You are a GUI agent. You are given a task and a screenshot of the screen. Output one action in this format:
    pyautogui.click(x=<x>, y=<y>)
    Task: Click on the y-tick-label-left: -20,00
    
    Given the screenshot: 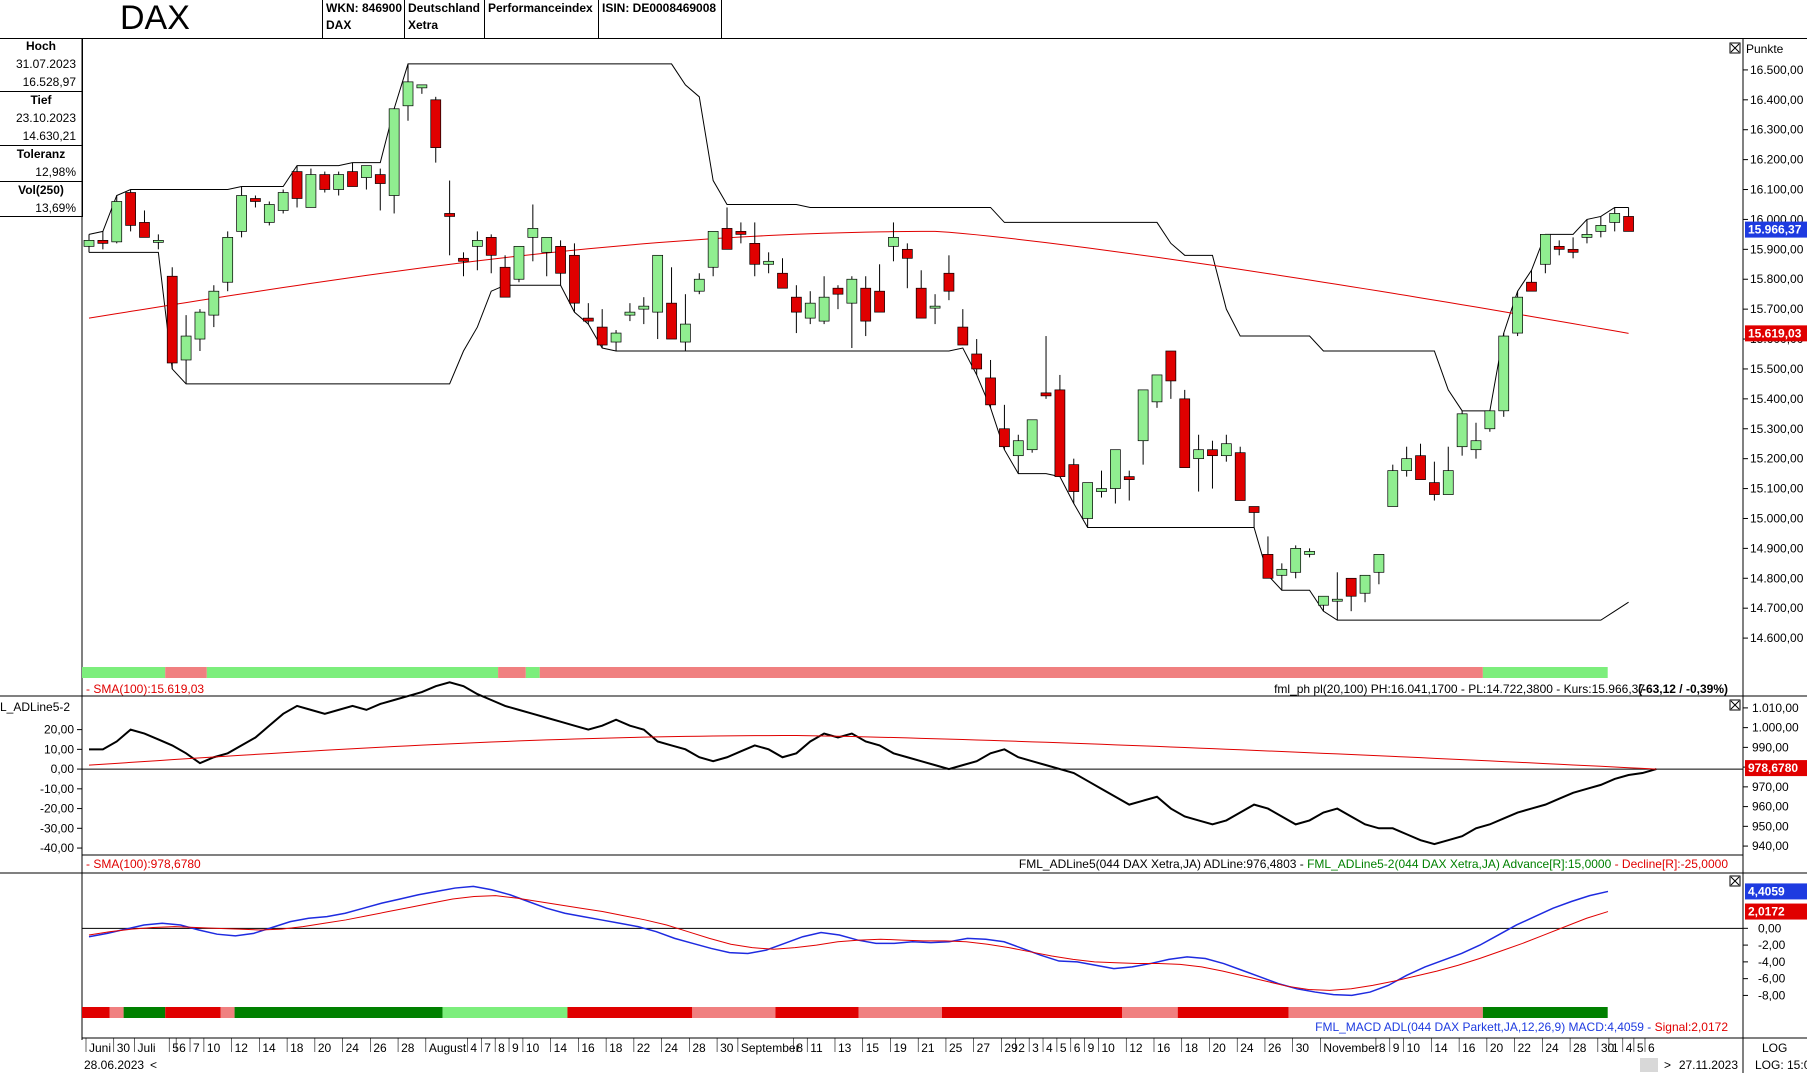 What is the action you would take?
    pyautogui.click(x=57, y=809)
    